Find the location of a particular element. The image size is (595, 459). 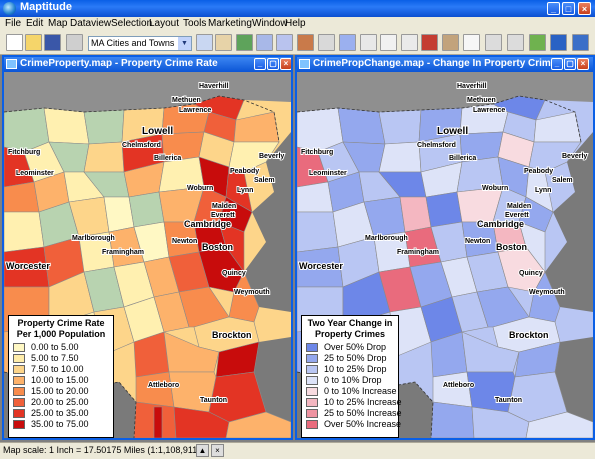

legend-label: 10 to 25% Increase is located at coordinates (363, 402).